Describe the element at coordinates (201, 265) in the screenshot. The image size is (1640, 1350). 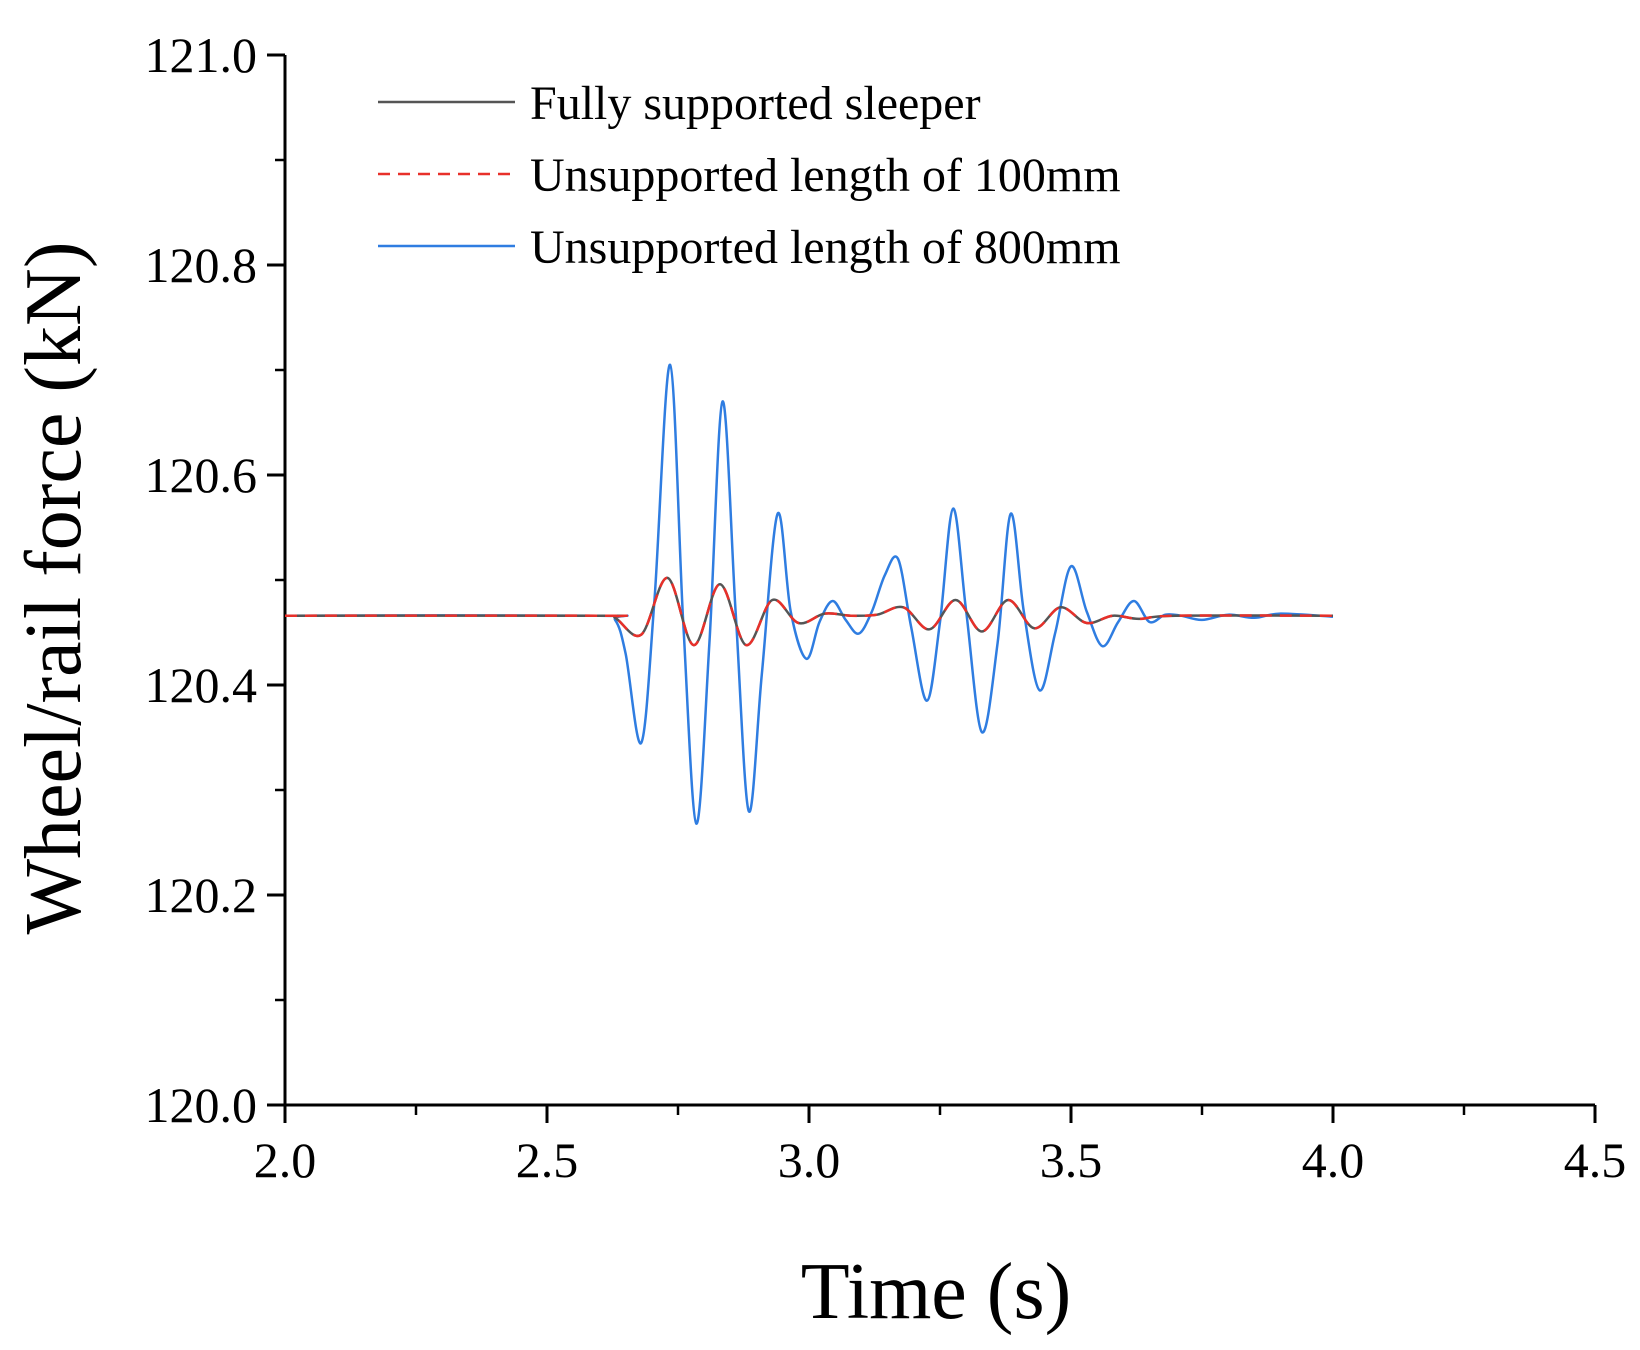
I see `y-tick-label: 120.8` at that location.